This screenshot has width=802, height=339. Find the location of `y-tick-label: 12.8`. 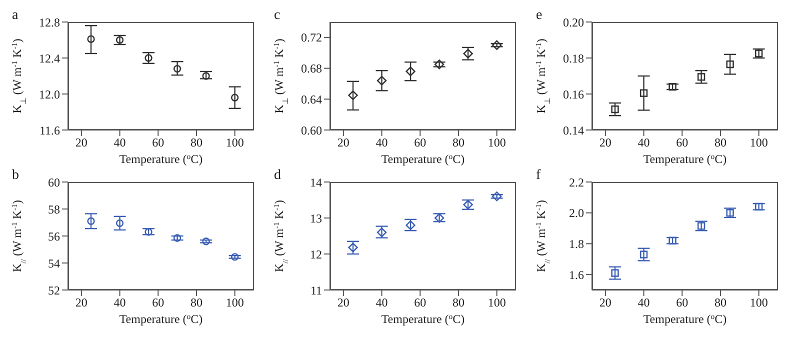

y-tick-label: 12.8 is located at coordinates (49, 22).